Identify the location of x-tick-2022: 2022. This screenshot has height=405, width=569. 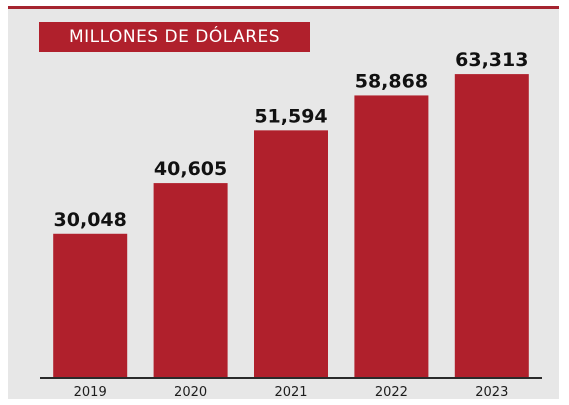
(391, 392).